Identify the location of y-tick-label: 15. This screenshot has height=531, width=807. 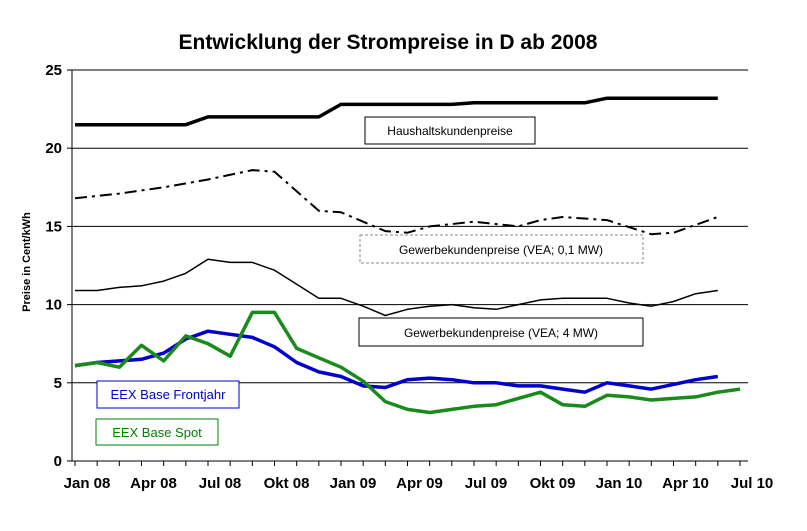
(53, 226).